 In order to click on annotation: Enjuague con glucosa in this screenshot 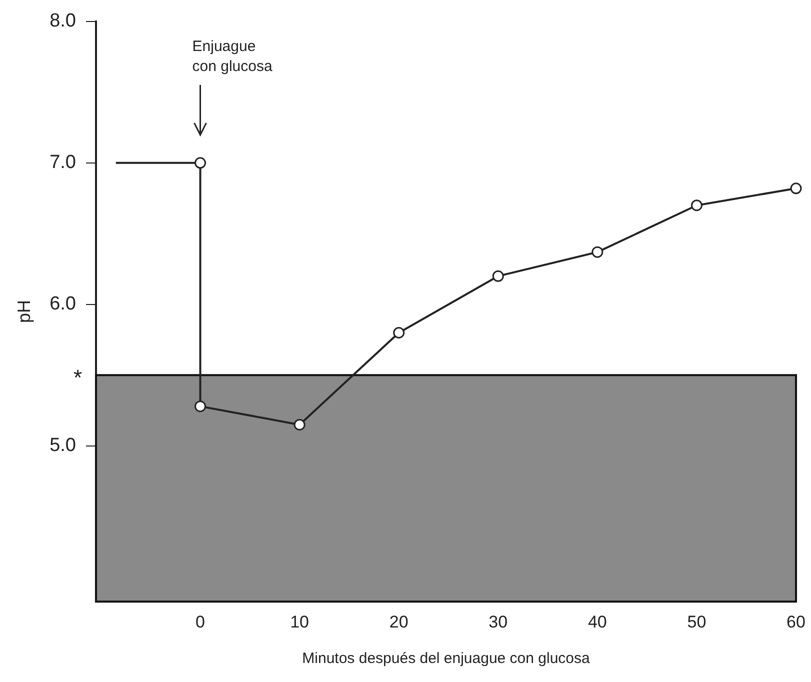, I will do `click(232, 56)`.